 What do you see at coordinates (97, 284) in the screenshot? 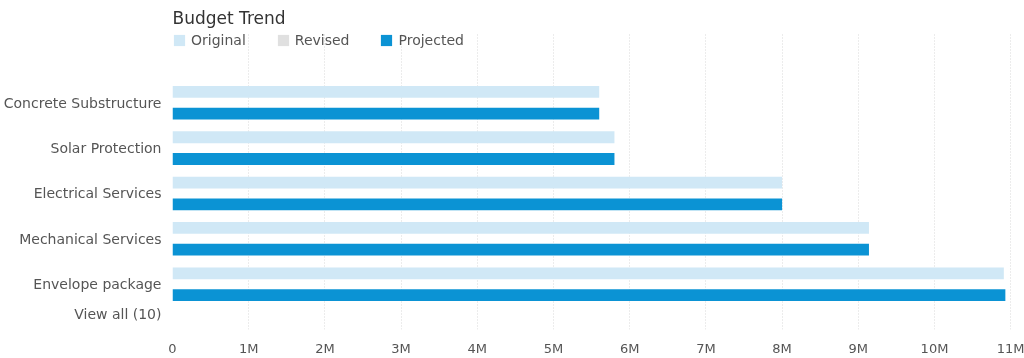
I see `y-tick-label: Envelope package` at bounding box center [97, 284].